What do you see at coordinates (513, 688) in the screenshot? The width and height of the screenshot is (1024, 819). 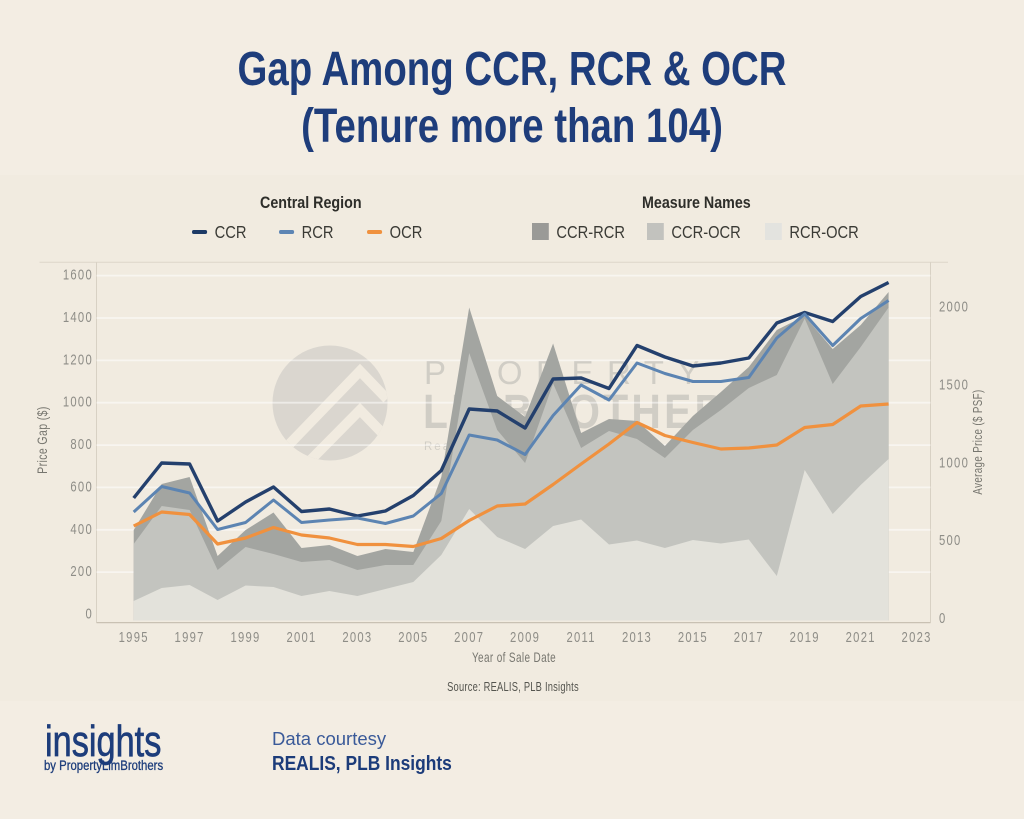 I see `svg-text: Source: REALIS, PLB Insights` at bounding box center [513, 688].